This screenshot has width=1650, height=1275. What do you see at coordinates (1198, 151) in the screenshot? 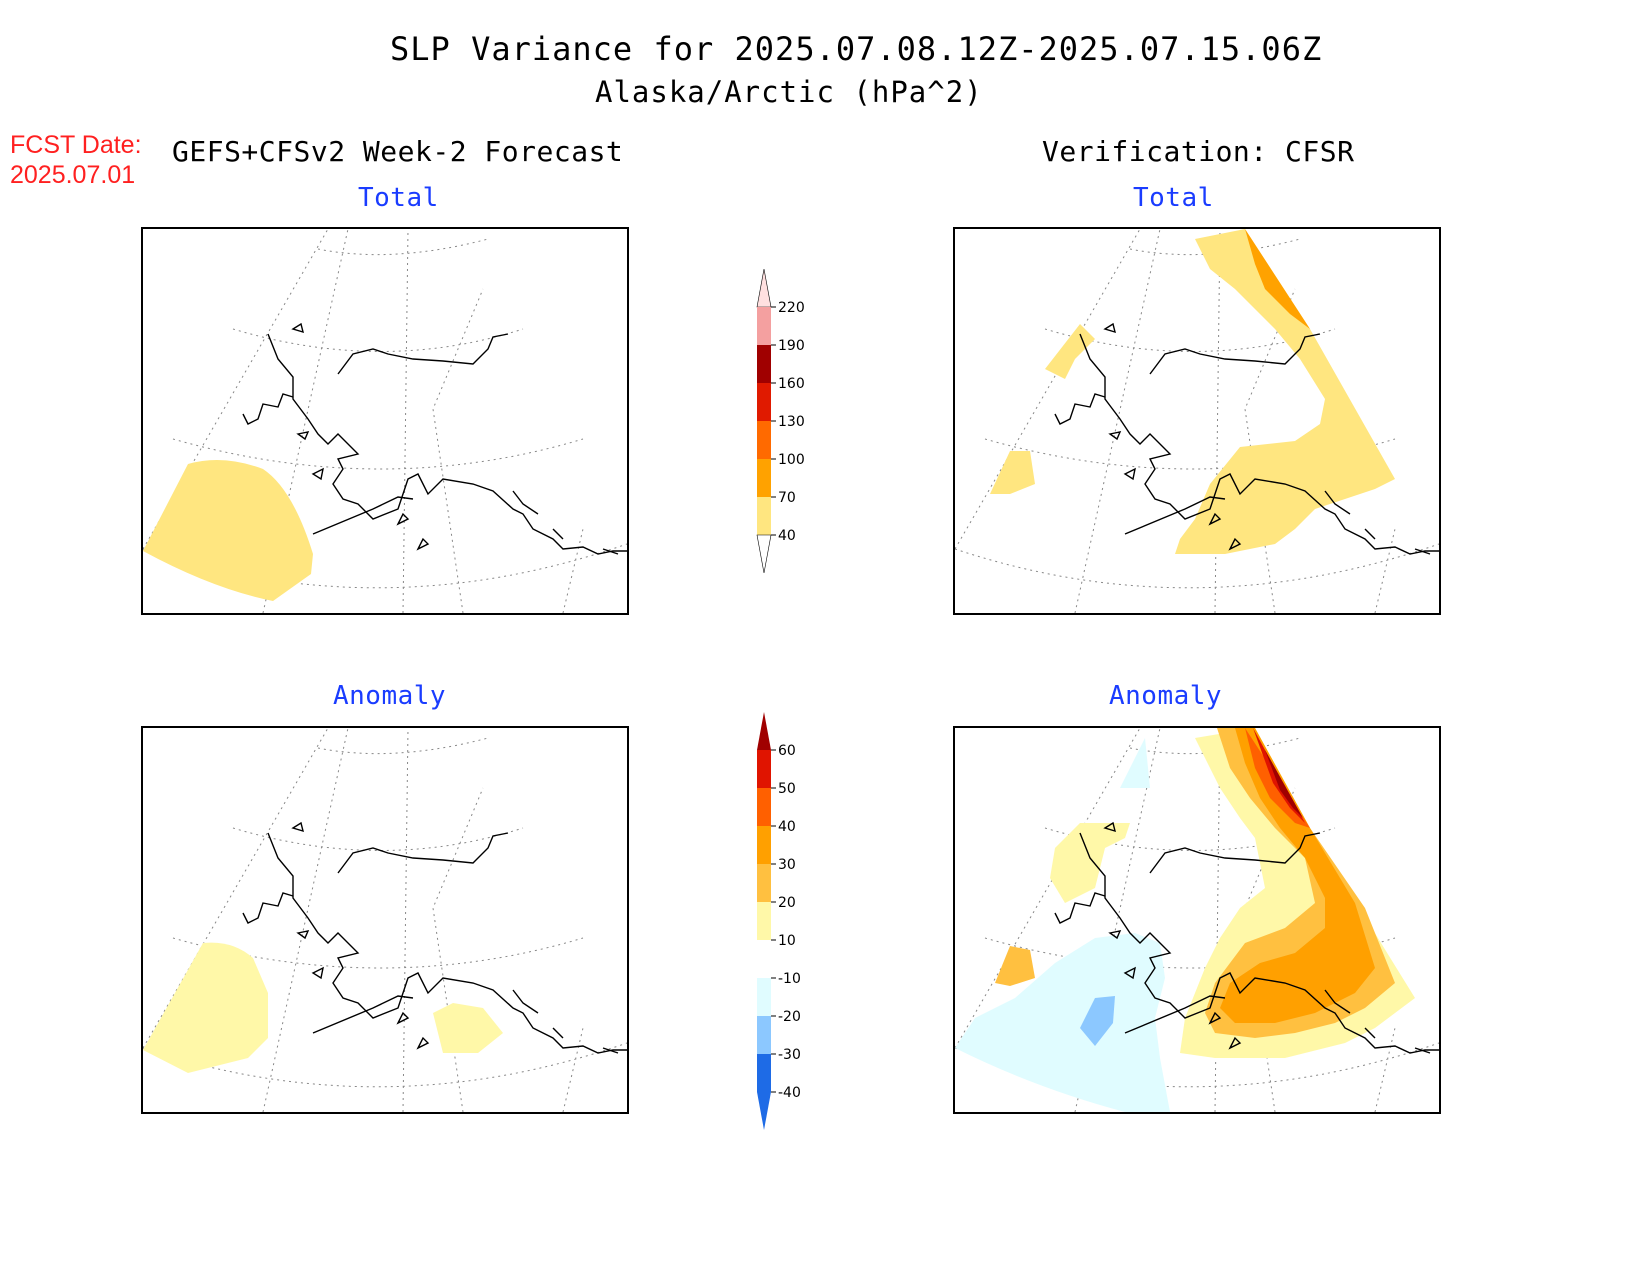
I see `verification-heading: Verification: CFSR` at bounding box center [1198, 151].